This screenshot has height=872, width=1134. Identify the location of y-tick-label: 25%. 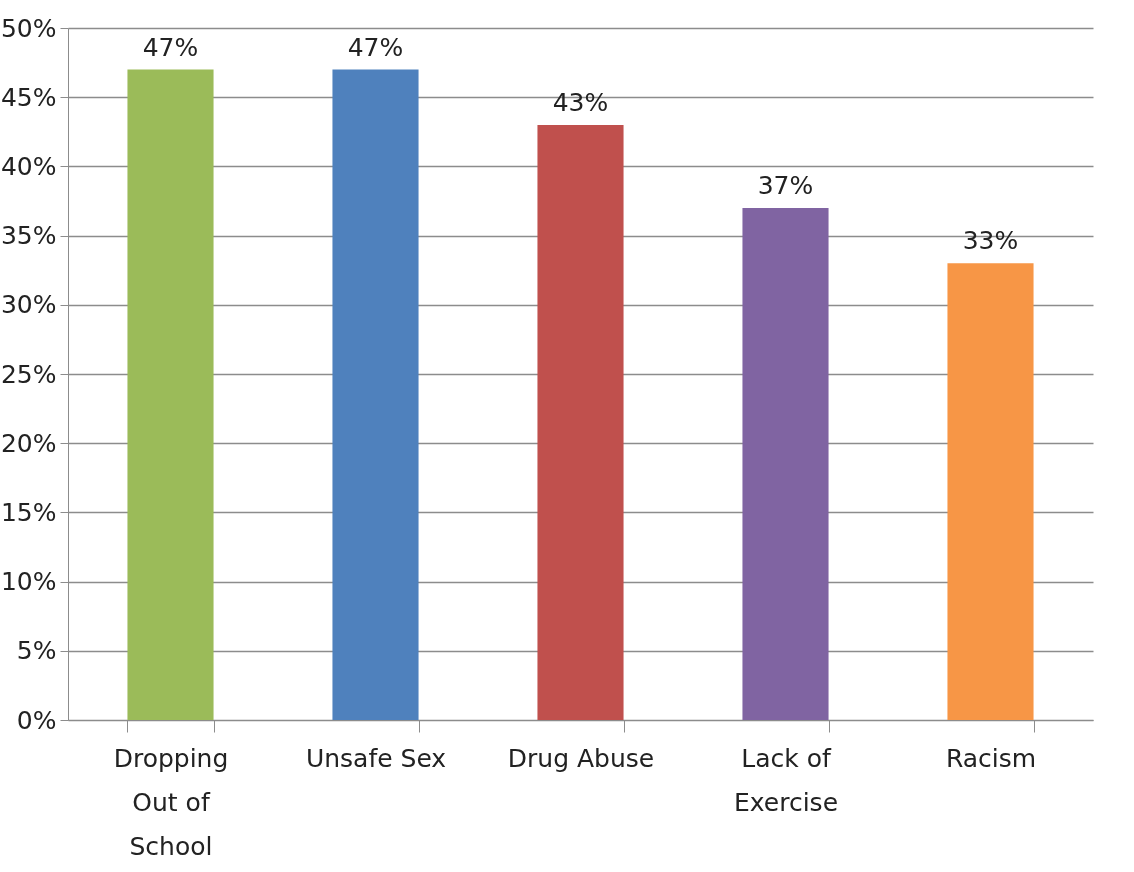
(28, 374).